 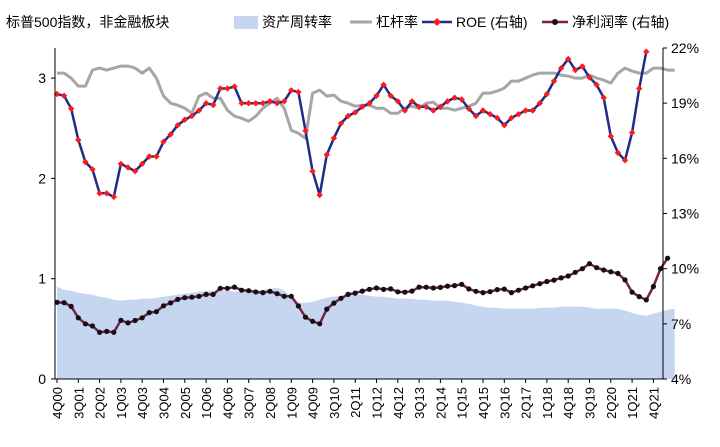 What do you see at coordinates (313, 403) in the screenshot?
I see `x-tick-label-12: 4Q09` at bounding box center [313, 403].